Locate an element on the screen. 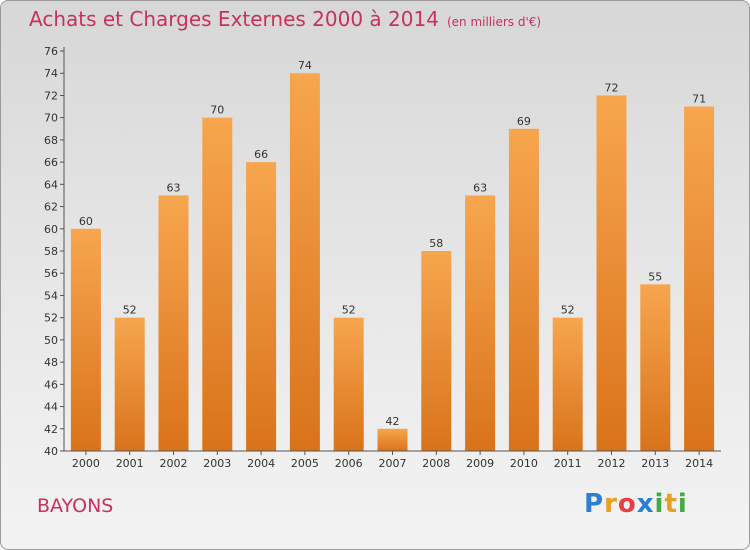 The image size is (750, 550). bar-value-label: 66 is located at coordinates (261, 154).